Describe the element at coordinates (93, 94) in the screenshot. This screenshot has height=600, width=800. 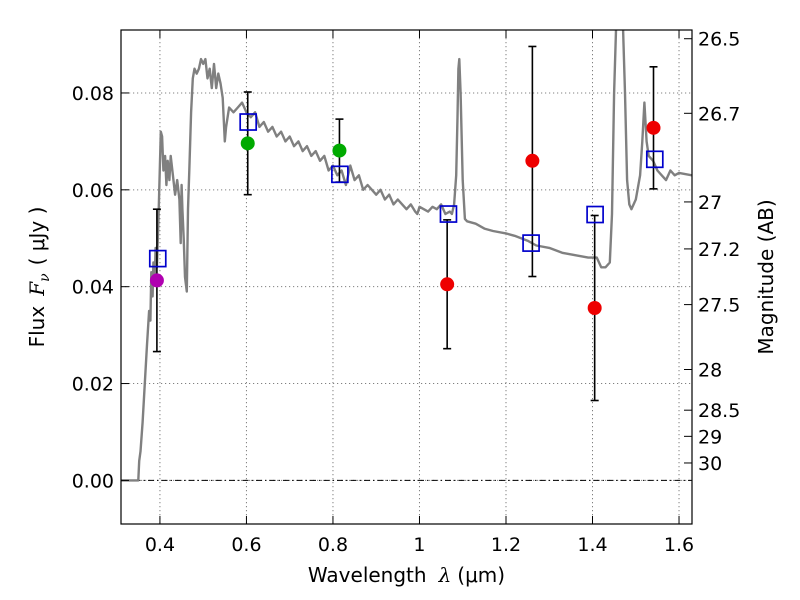
I see `y-tick-label: 0.08` at that location.